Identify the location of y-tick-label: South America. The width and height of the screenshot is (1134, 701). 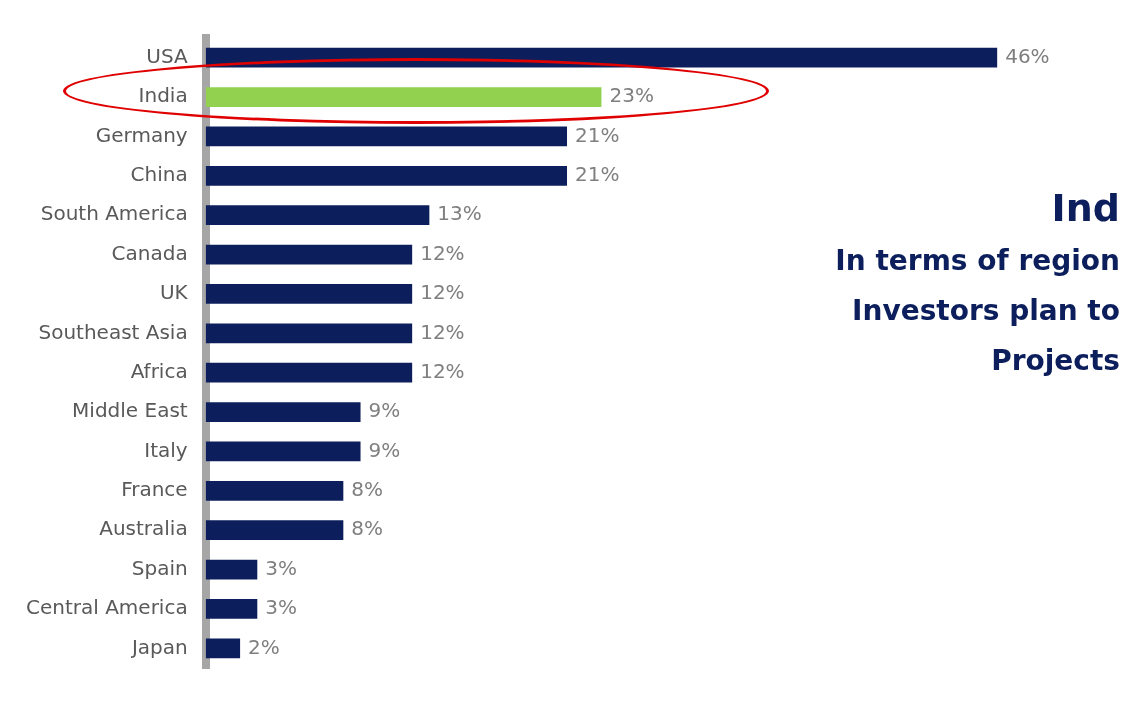
(114, 213).